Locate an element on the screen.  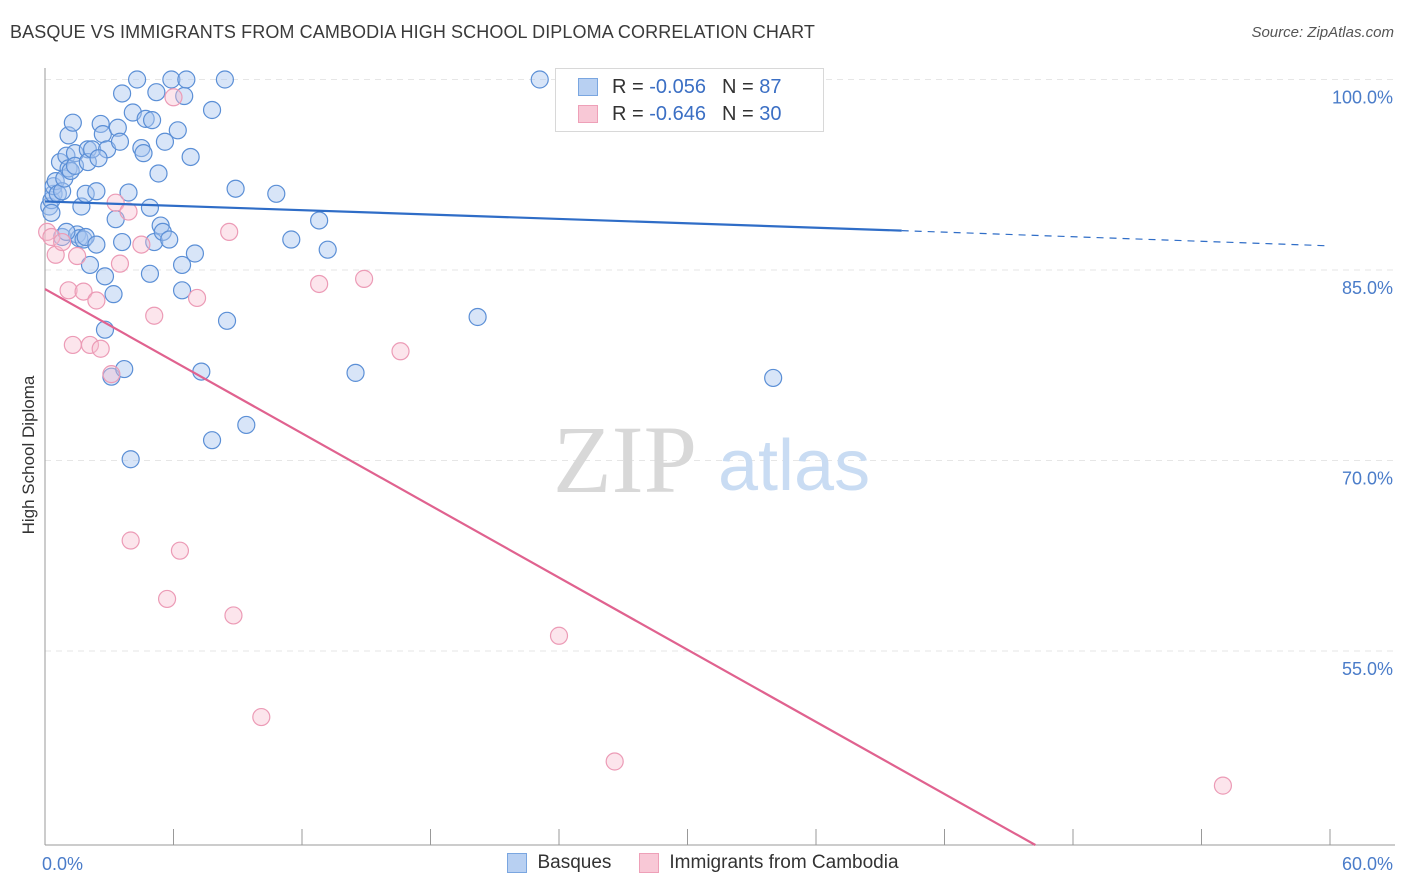
watermark-atlas: atlas is located at coordinates (794, 466).